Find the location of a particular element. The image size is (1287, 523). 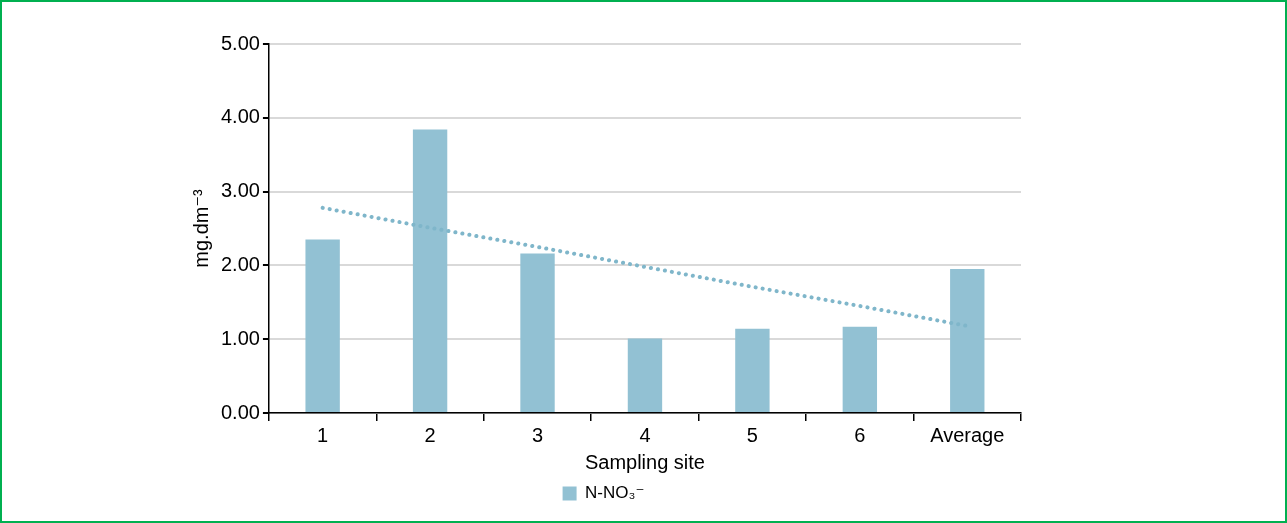

y-tick-label: 3.00 is located at coordinates (240, 190).